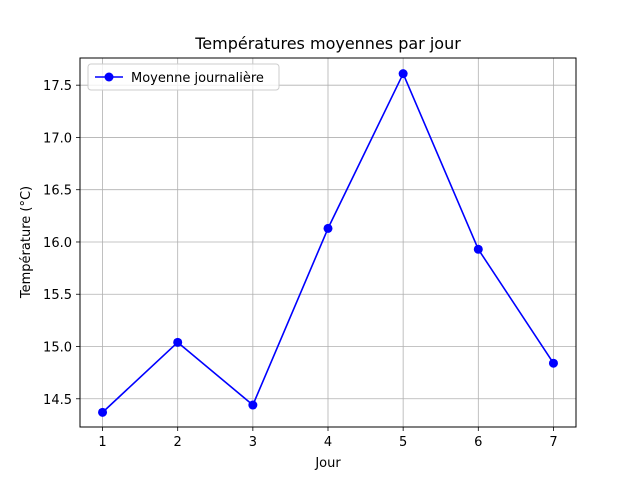 Image resolution: width=640 pixels, height=480 pixels. I want to click on x-tick-label: 2, so click(178, 442).